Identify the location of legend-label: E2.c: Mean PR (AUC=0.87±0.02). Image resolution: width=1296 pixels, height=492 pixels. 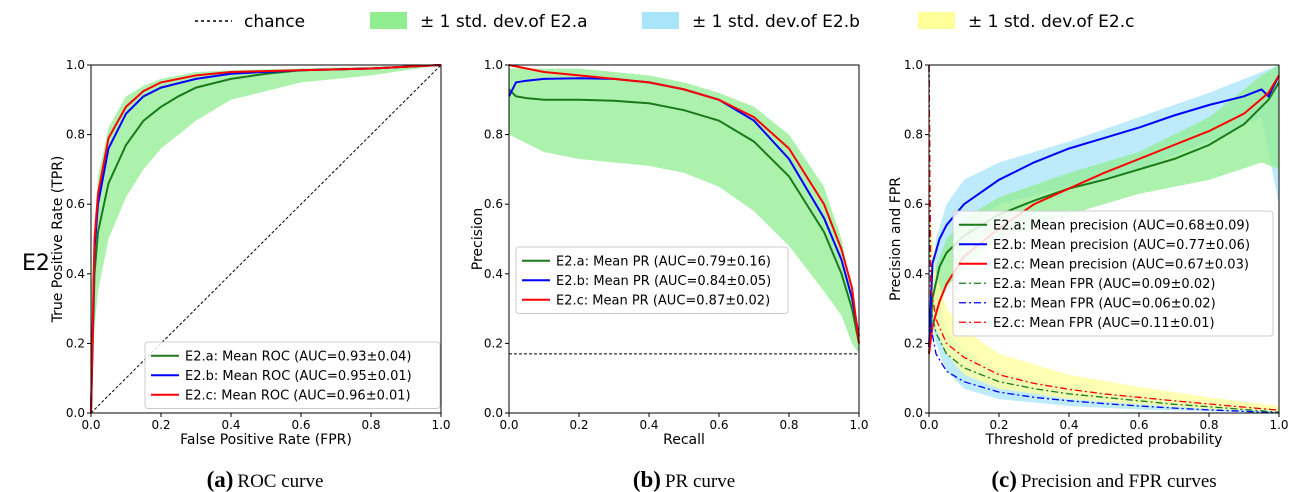
(663, 300).